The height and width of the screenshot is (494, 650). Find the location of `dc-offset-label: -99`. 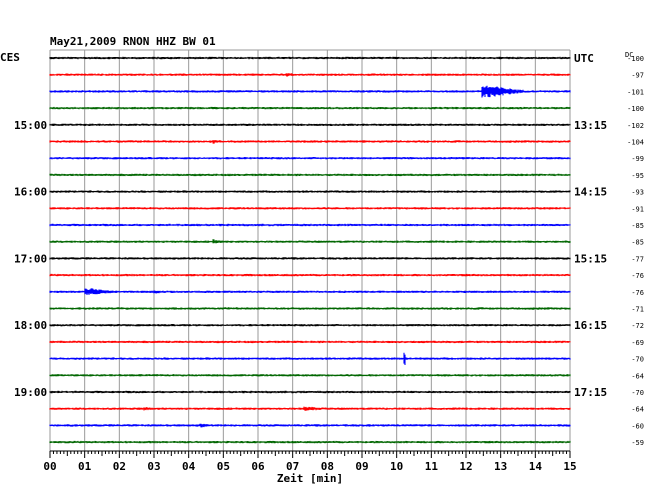

dc-offset-label: -99 is located at coordinates (637, 159).